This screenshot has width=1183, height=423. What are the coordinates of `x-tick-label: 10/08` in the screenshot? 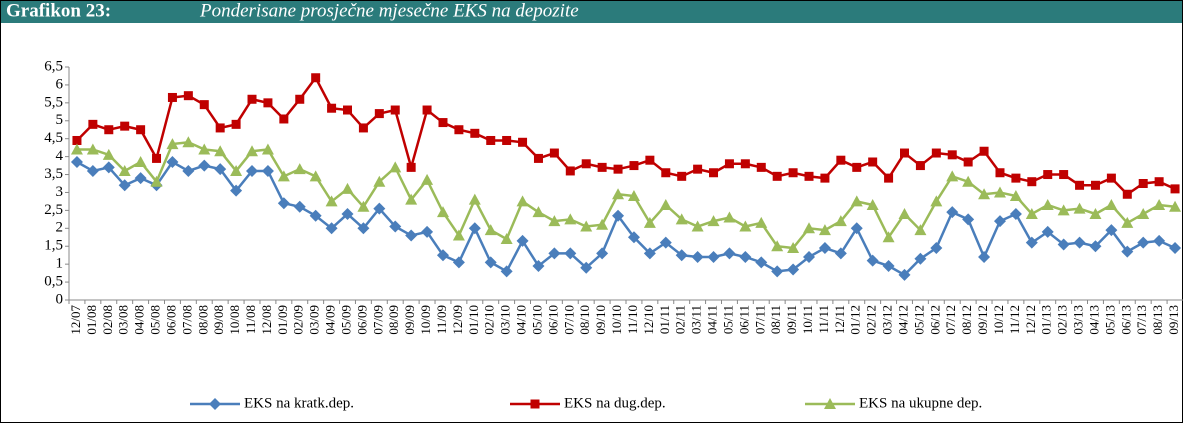 It's located at (234, 320).